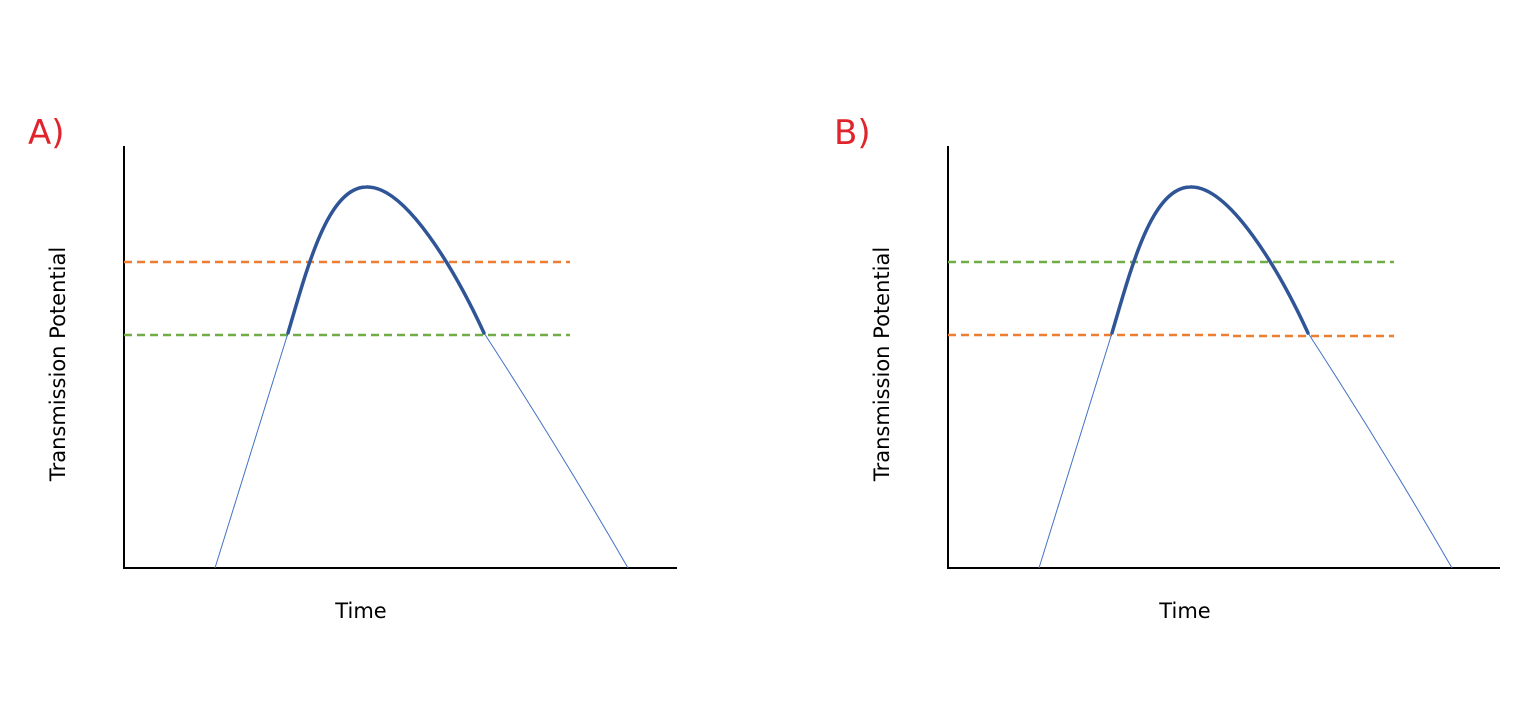 The width and height of the screenshot is (1526, 719). Describe the element at coordinates (852, 133) in the screenshot. I see `panel-b-label: B)` at that location.